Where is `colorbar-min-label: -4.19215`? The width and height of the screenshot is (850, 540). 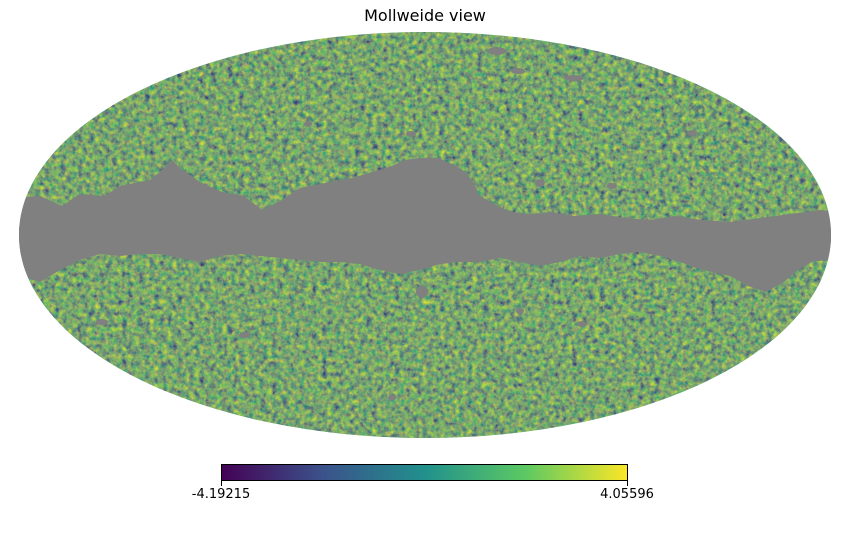
colorbar-min-label: -4.19215 is located at coordinates (221, 494).